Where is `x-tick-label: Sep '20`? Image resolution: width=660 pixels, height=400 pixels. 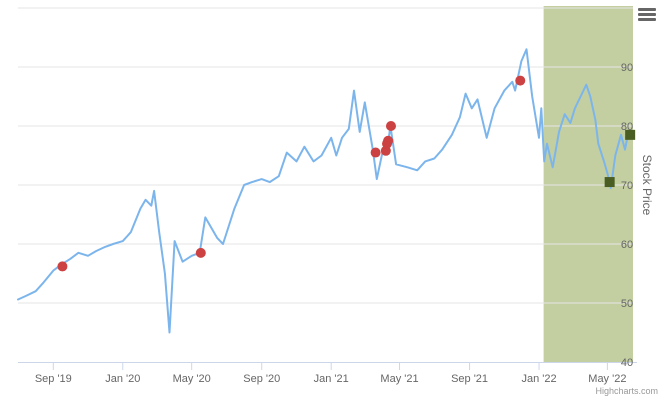 x-tick-label: Sep '20 is located at coordinates (261, 379).